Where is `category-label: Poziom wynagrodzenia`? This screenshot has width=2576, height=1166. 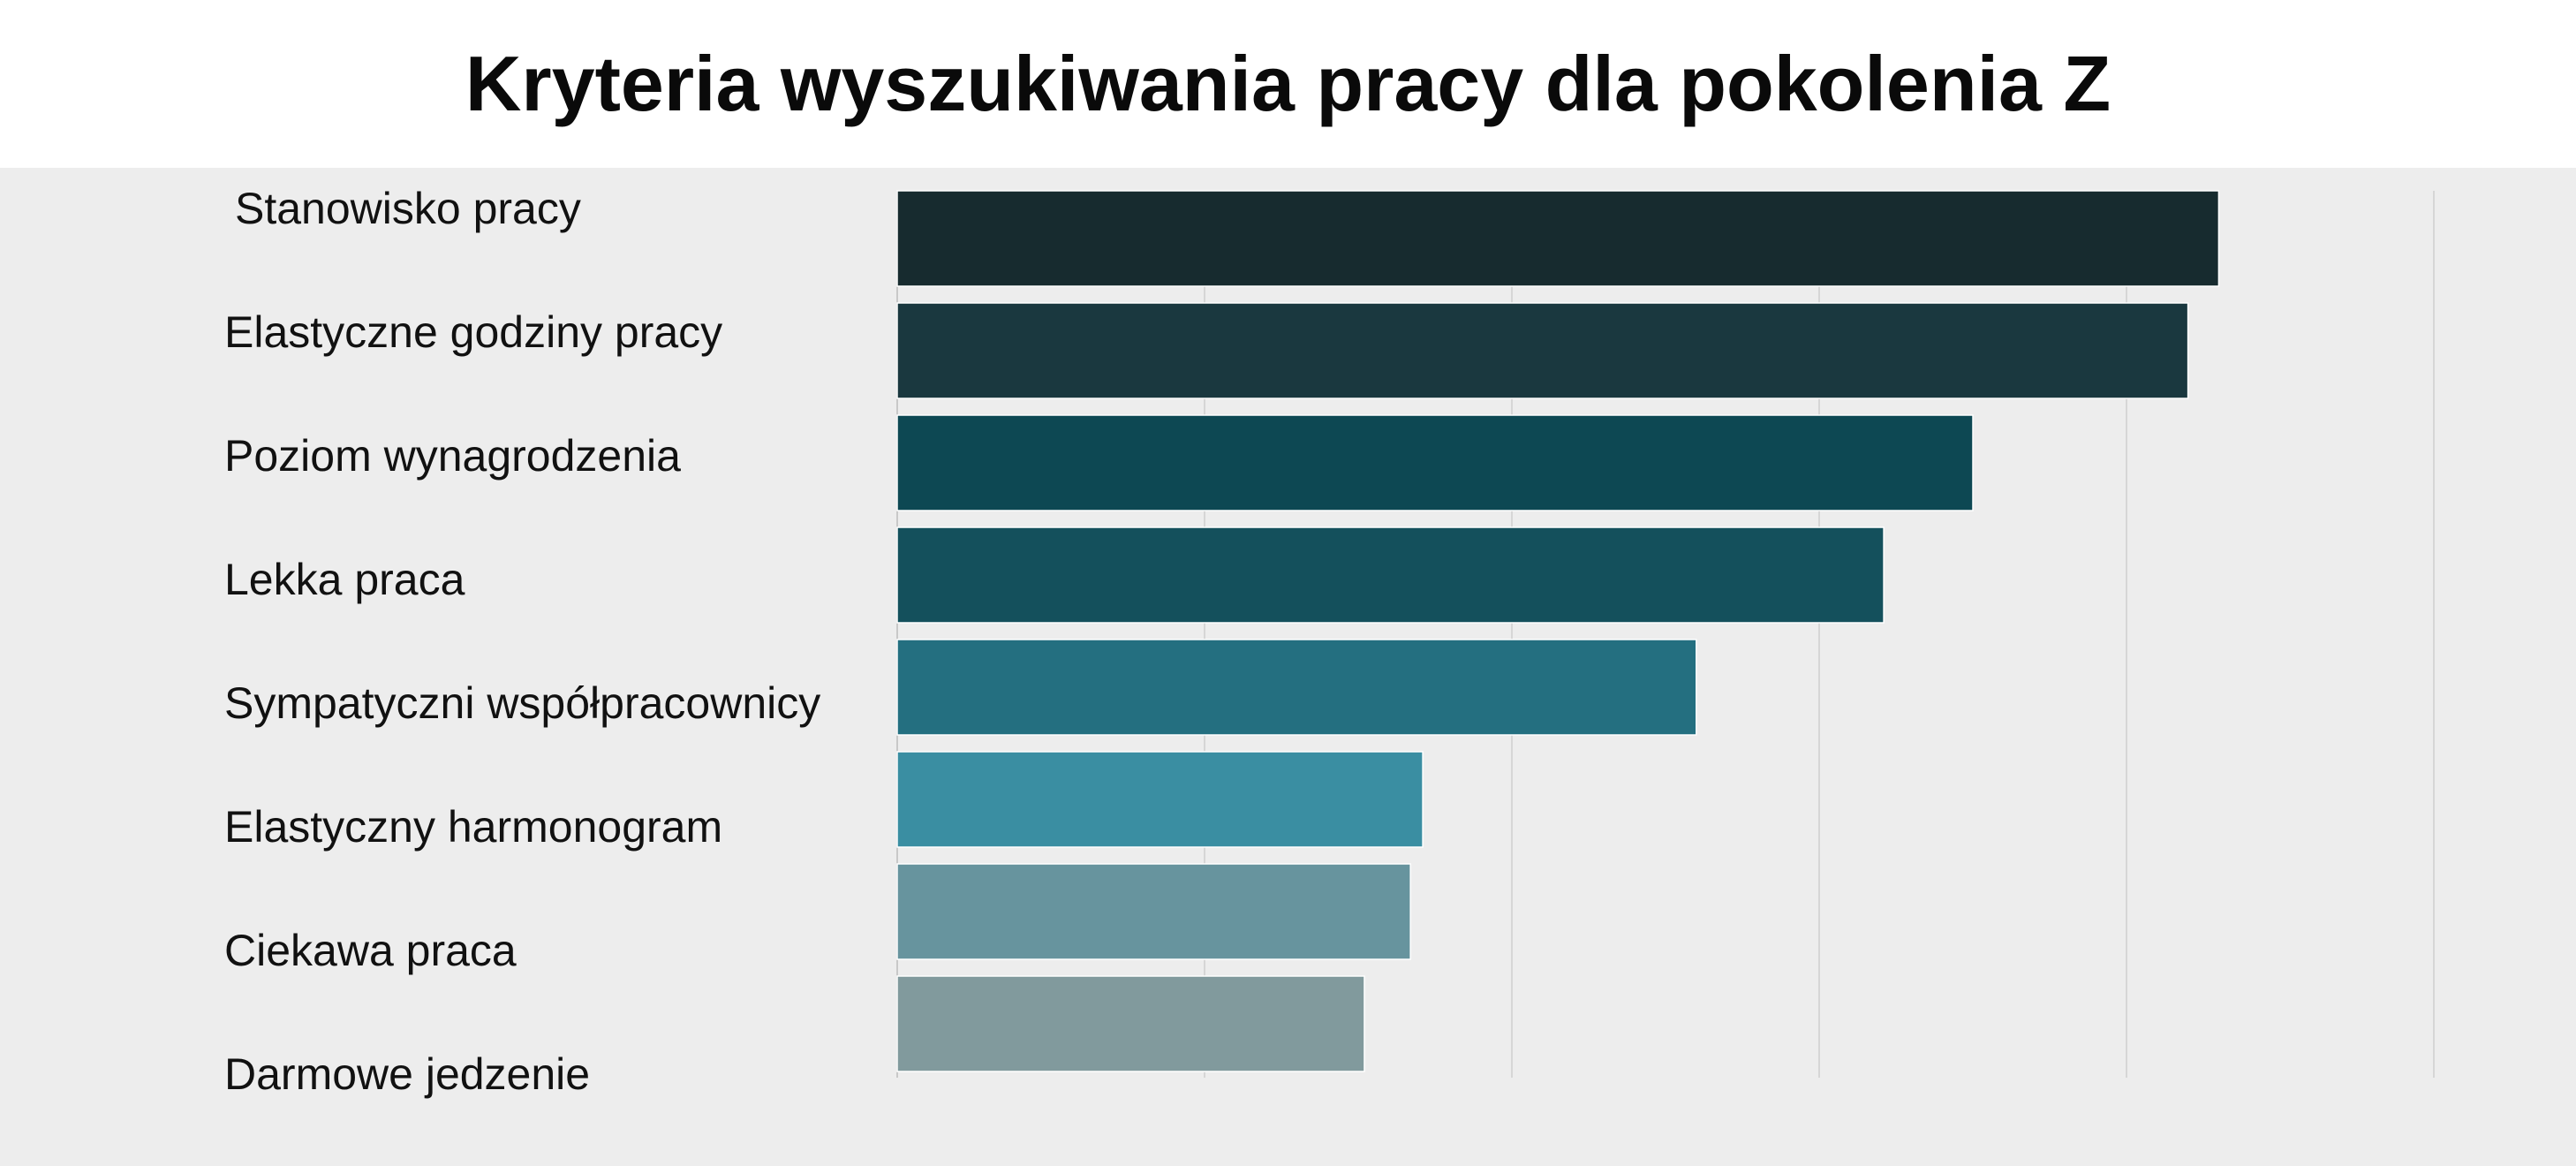 category-label: Poziom wynagrodzenia is located at coordinates (453, 456).